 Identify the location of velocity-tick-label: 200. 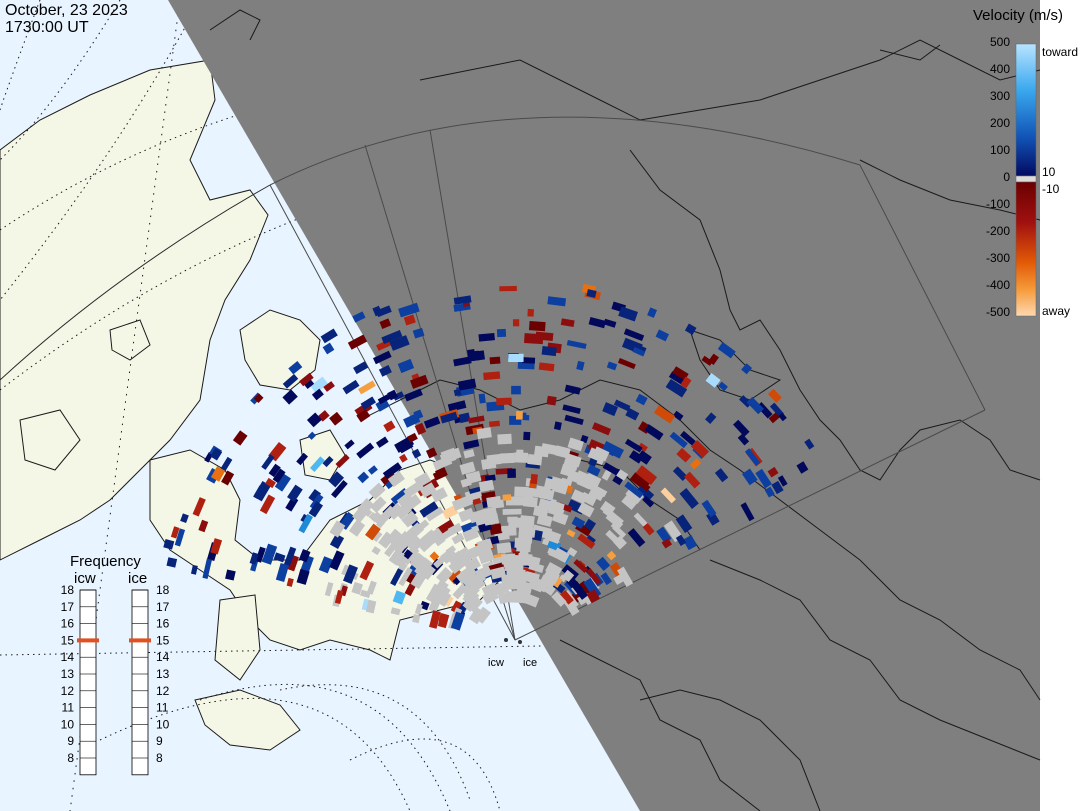
(1000, 123).